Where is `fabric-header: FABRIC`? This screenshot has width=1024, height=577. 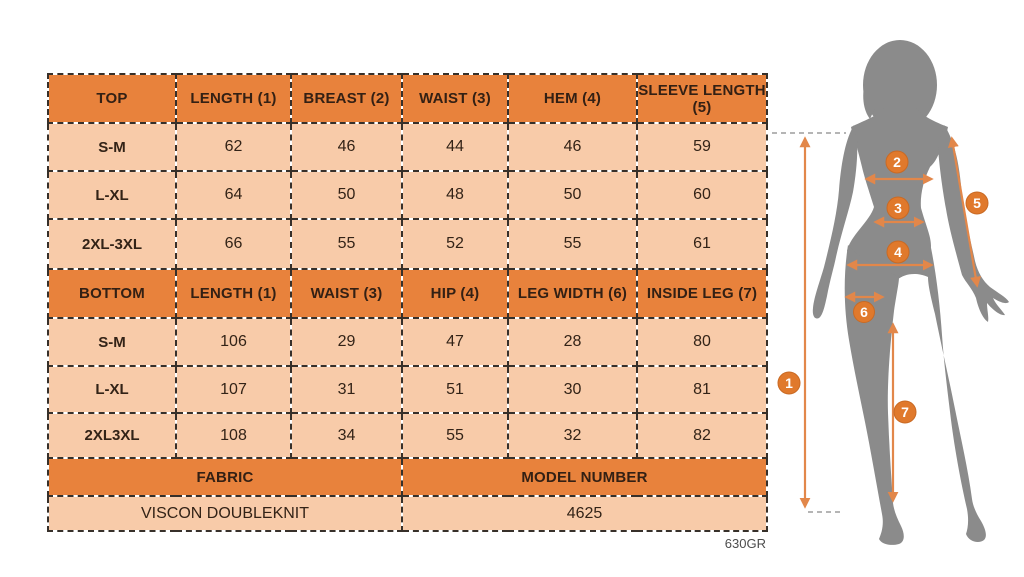 fabric-header: FABRIC is located at coordinates (225, 477).